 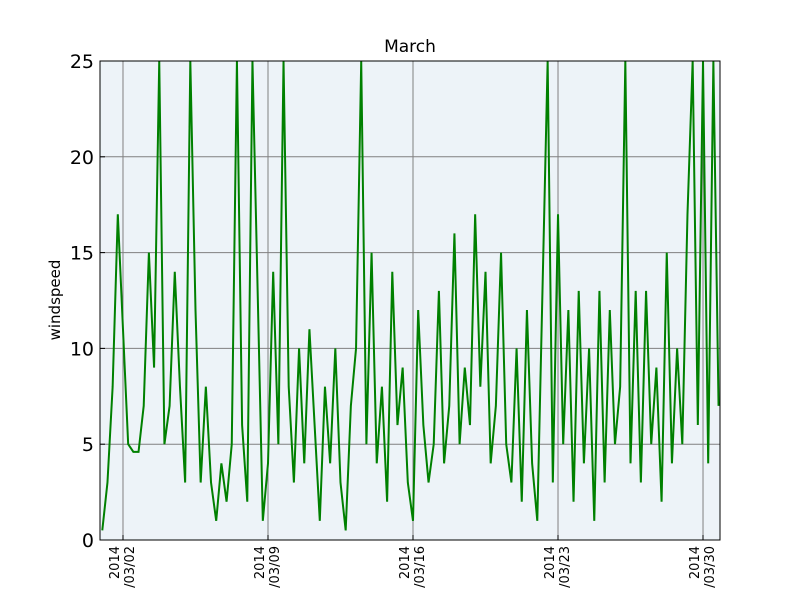 I want to click on y-tick-label: 25, so click(x=82, y=62).